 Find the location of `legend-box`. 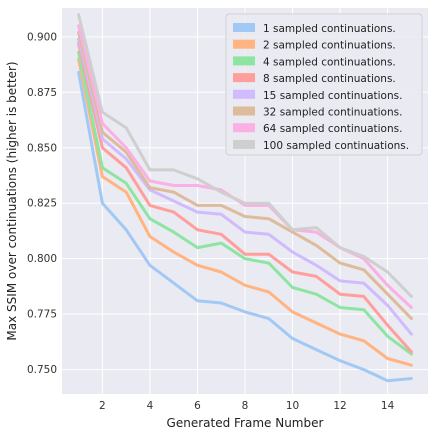

legend-box is located at coordinates (324, 84).